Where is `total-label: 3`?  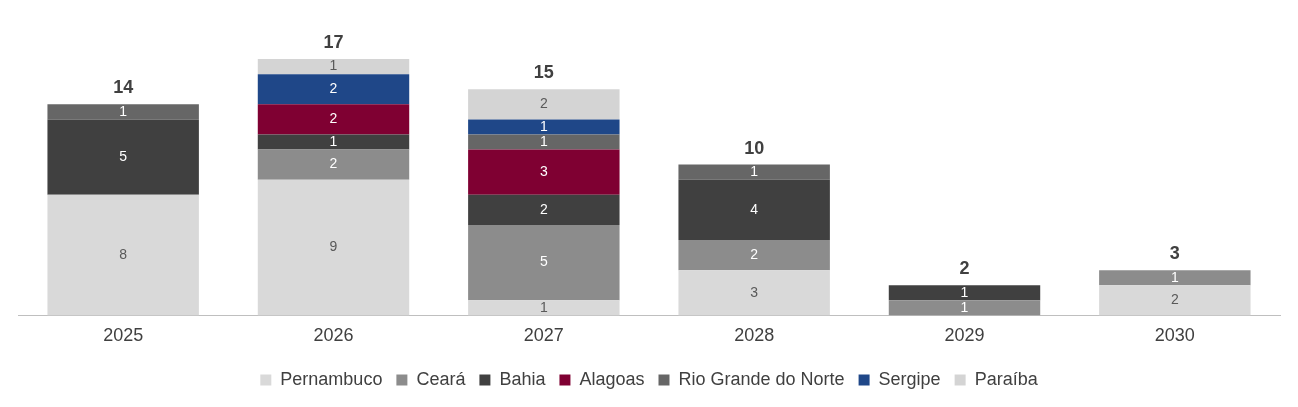 total-label: 3 is located at coordinates (1174, 253).